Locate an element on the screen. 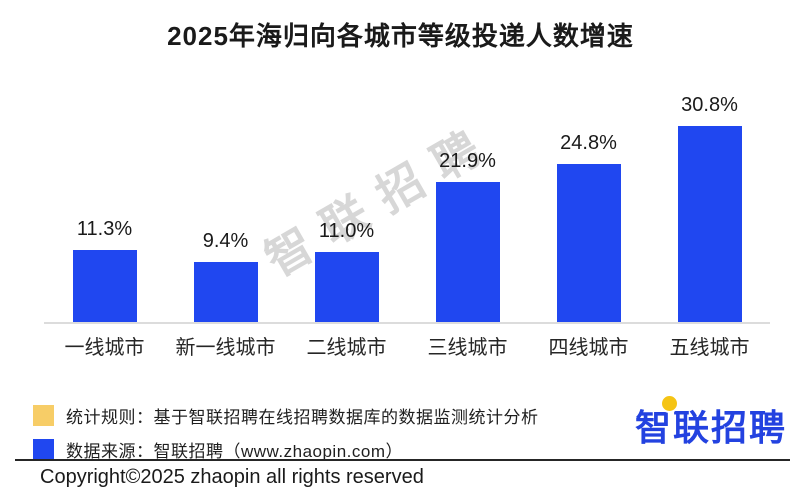 The image size is (801, 498). legend-label: 统计规则：基于智联招聘在线招聘数据库的数据监测统计分析 is located at coordinates (302, 417).